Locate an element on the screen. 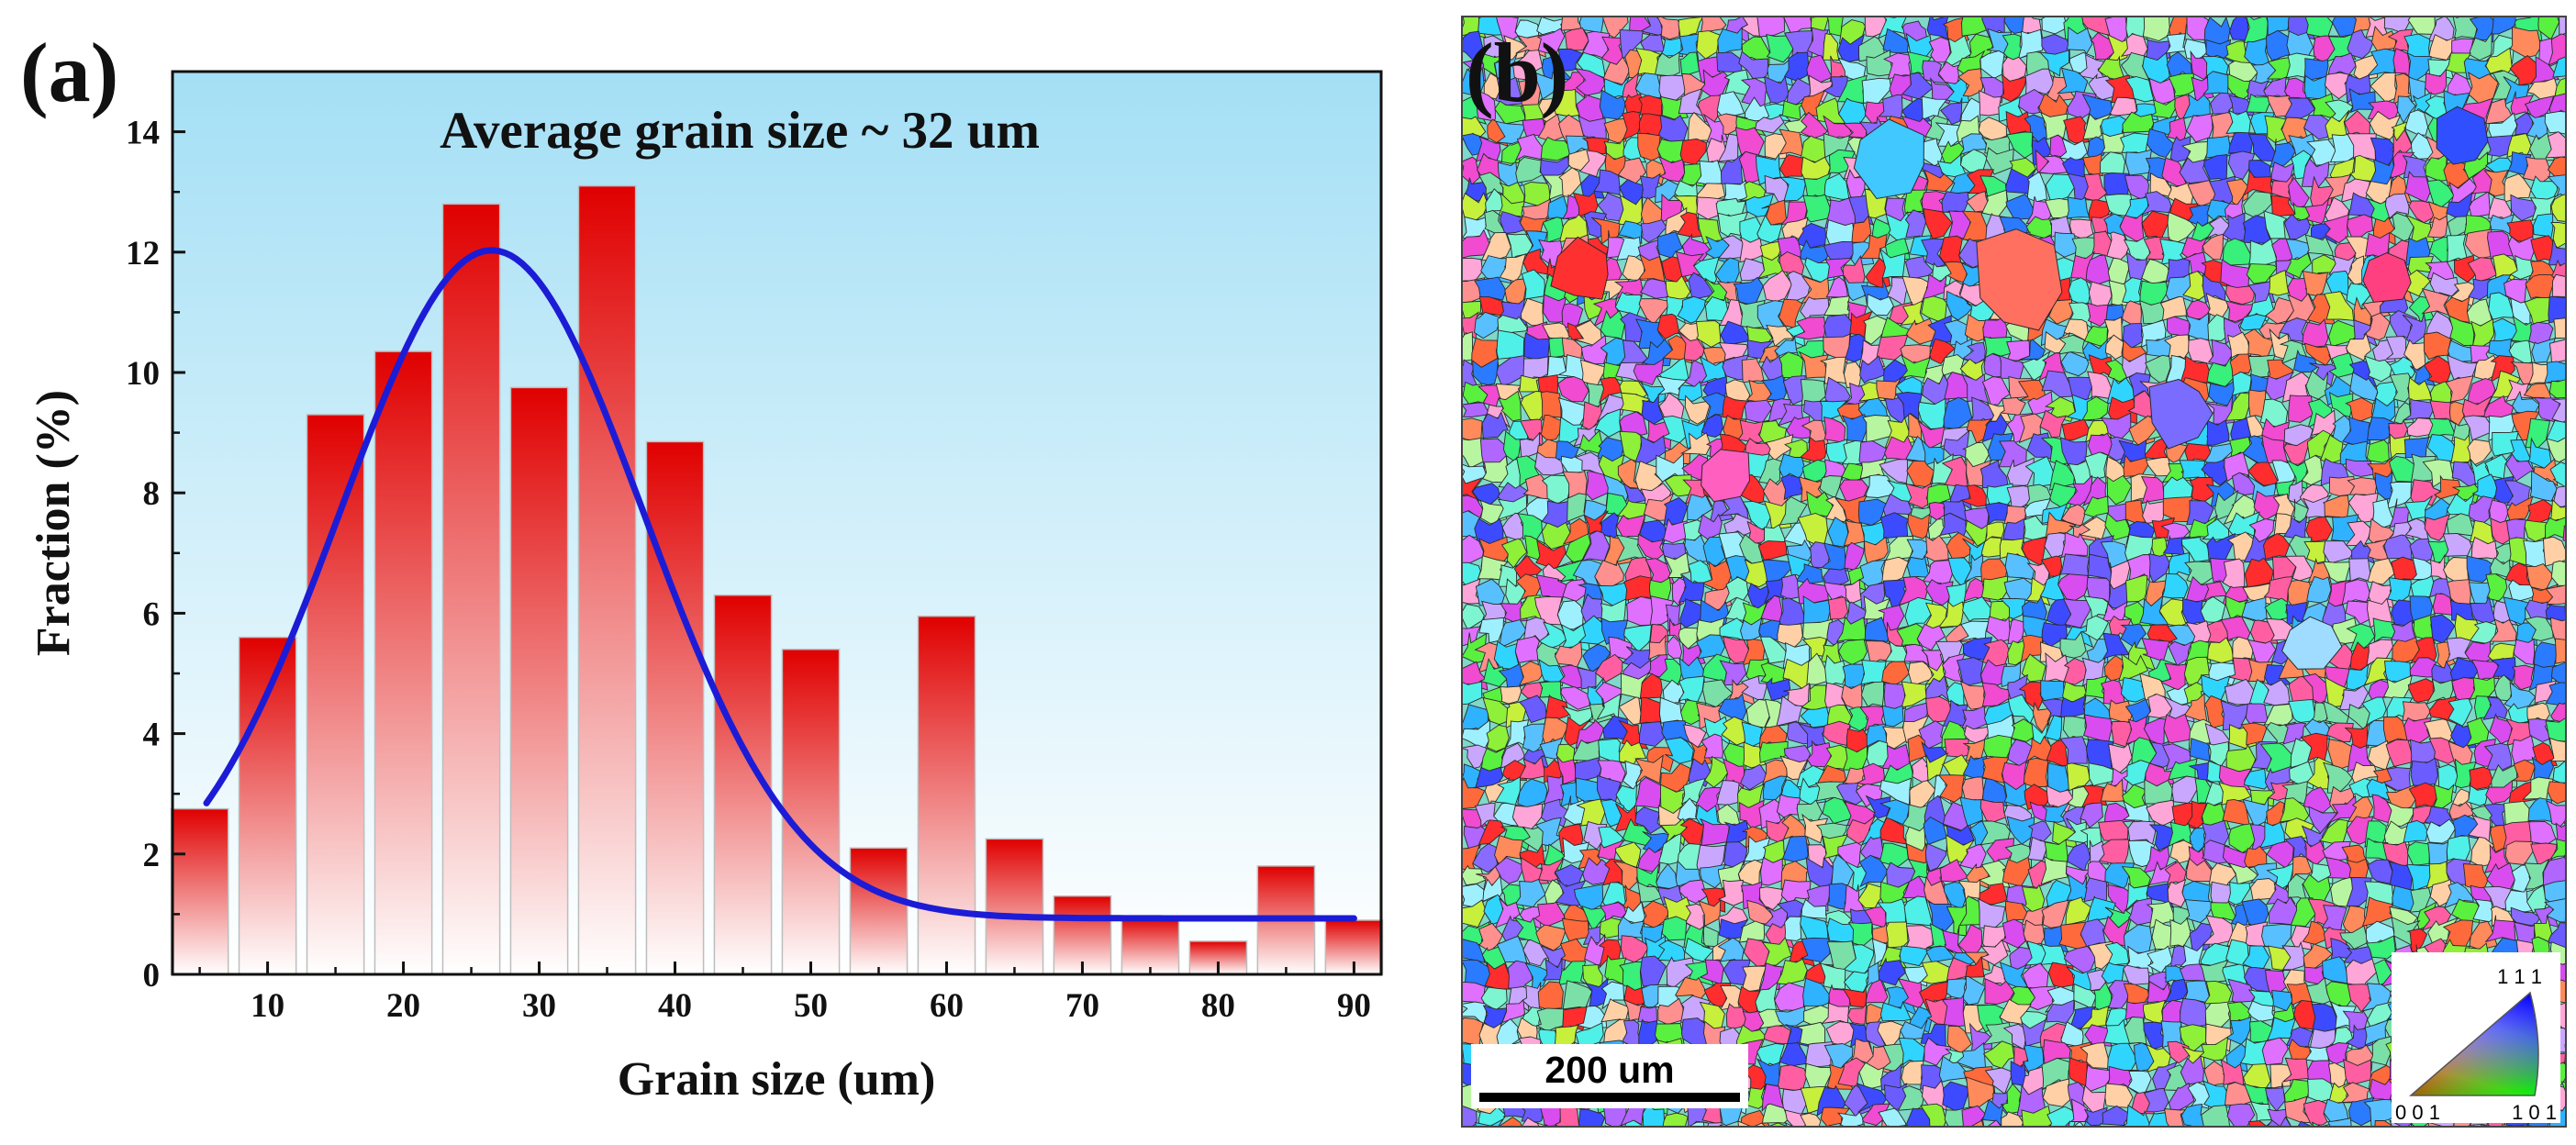  grain-large is located at coordinates (2181, 414).